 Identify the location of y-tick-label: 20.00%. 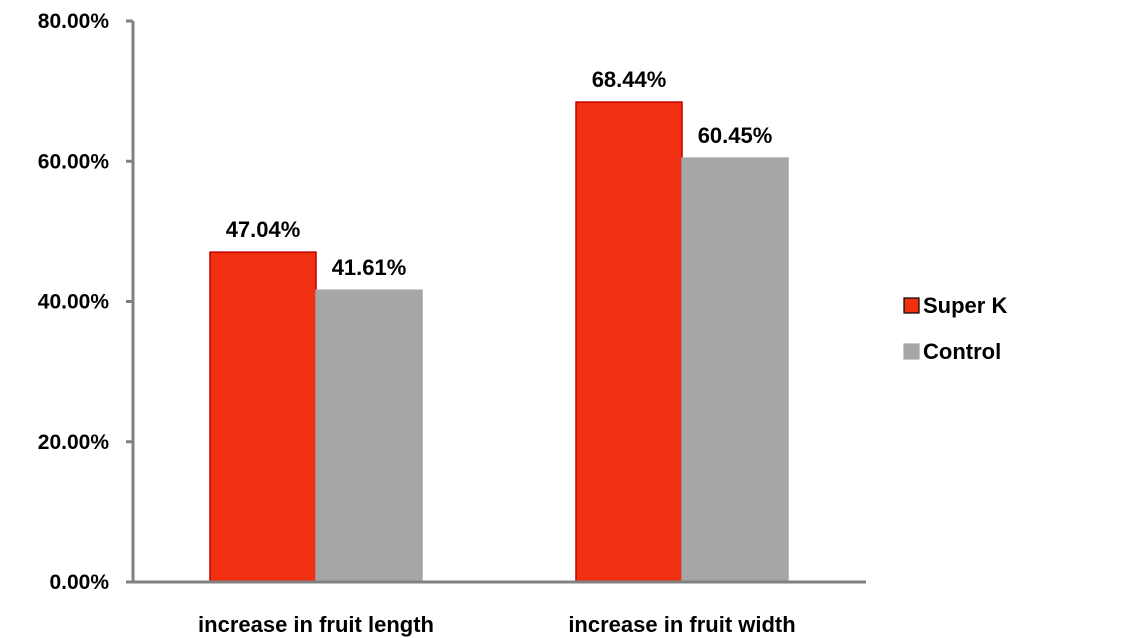
(74, 442).